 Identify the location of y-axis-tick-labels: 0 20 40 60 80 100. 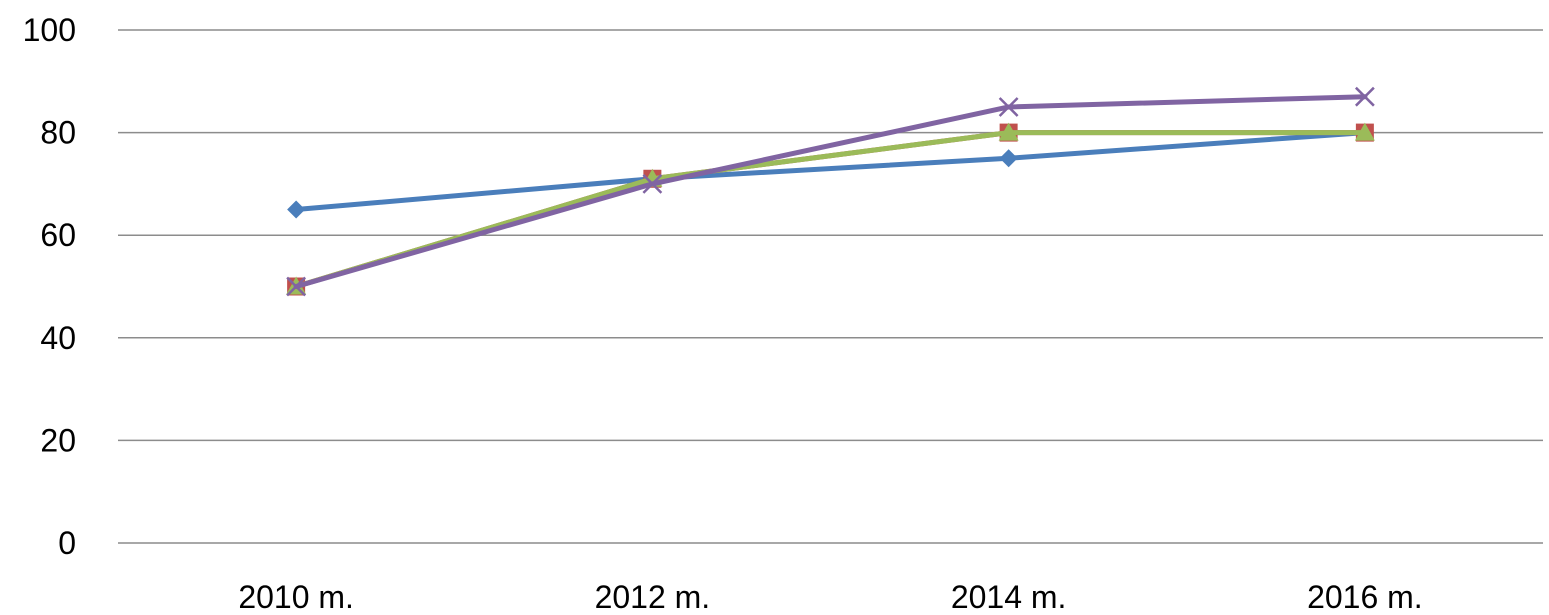
(49, 286).